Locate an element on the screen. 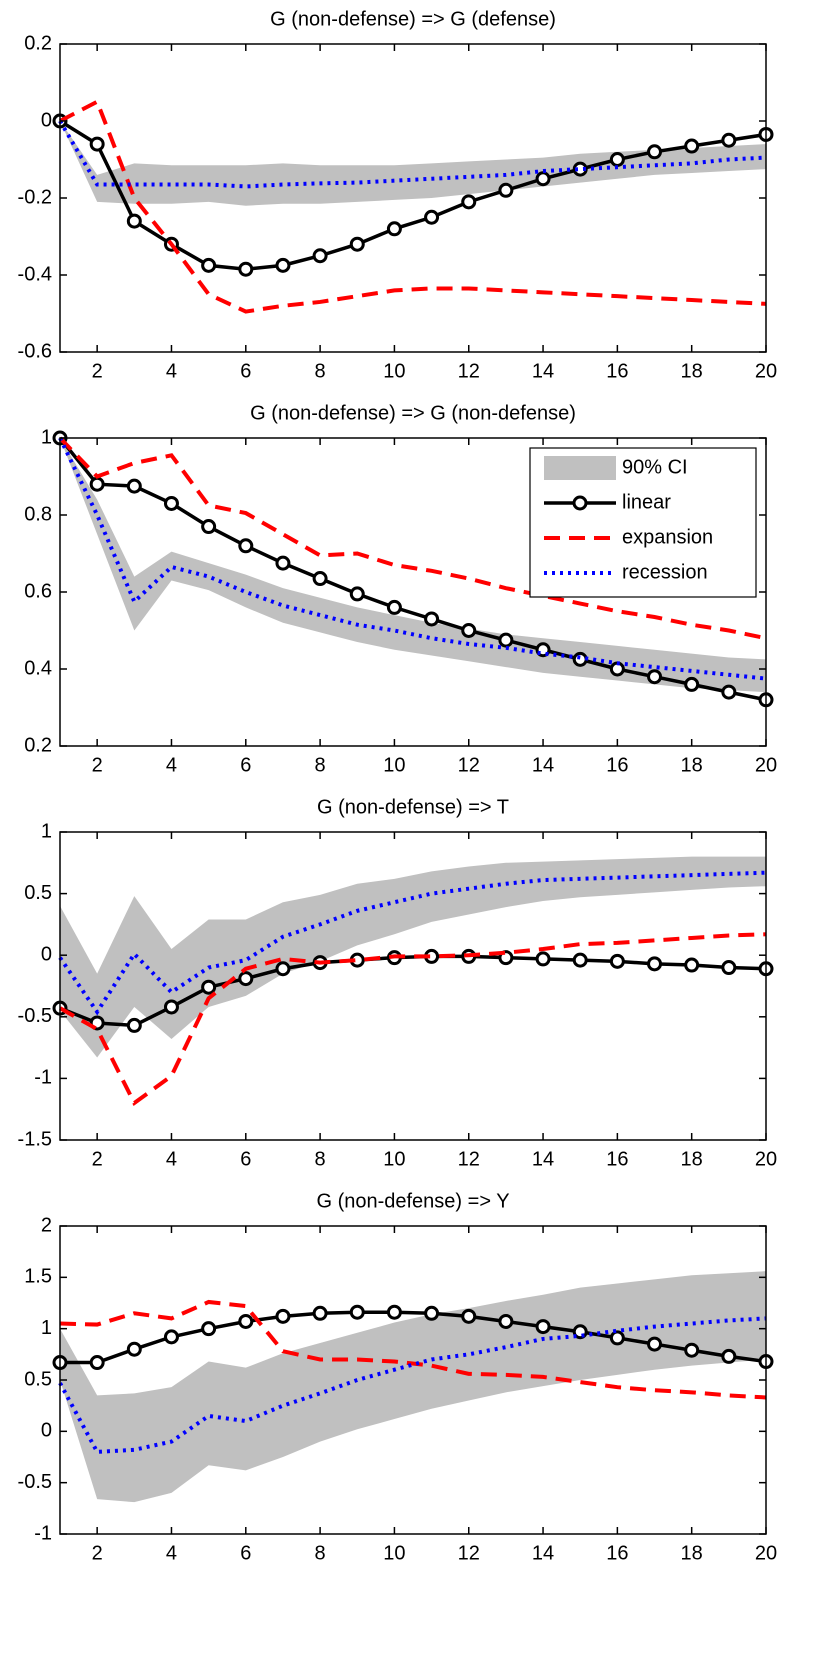 Image resolution: width=825 pixels, height=1657 pixels. chart-title: G (non-defense) => G (defense) is located at coordinates (413, 19).